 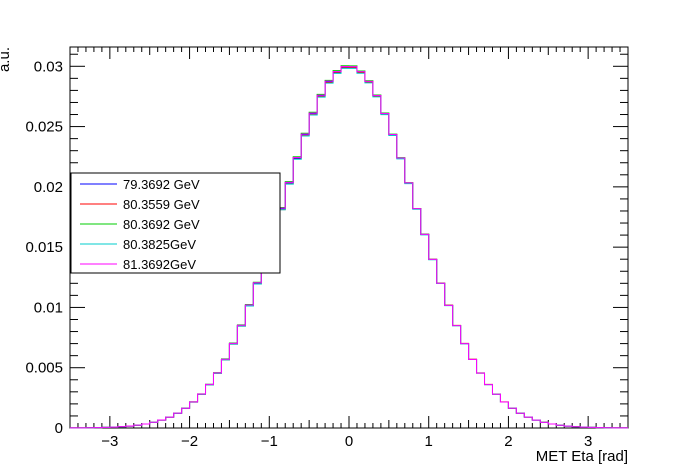 What do you see at coordinates (429, 441) in the screenshot?
I see `x-tick-label: 1` at bounding box center [429, 441].